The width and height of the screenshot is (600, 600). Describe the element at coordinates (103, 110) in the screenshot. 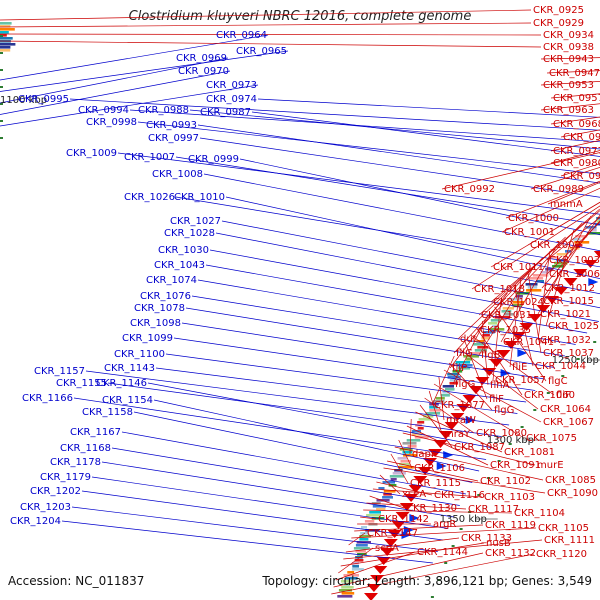

I see `gene-label-left: CKR_0994` at that location.